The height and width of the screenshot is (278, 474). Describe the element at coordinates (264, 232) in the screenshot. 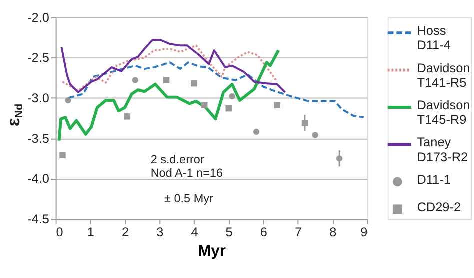

I see `x-tick-label: 6` at that location.